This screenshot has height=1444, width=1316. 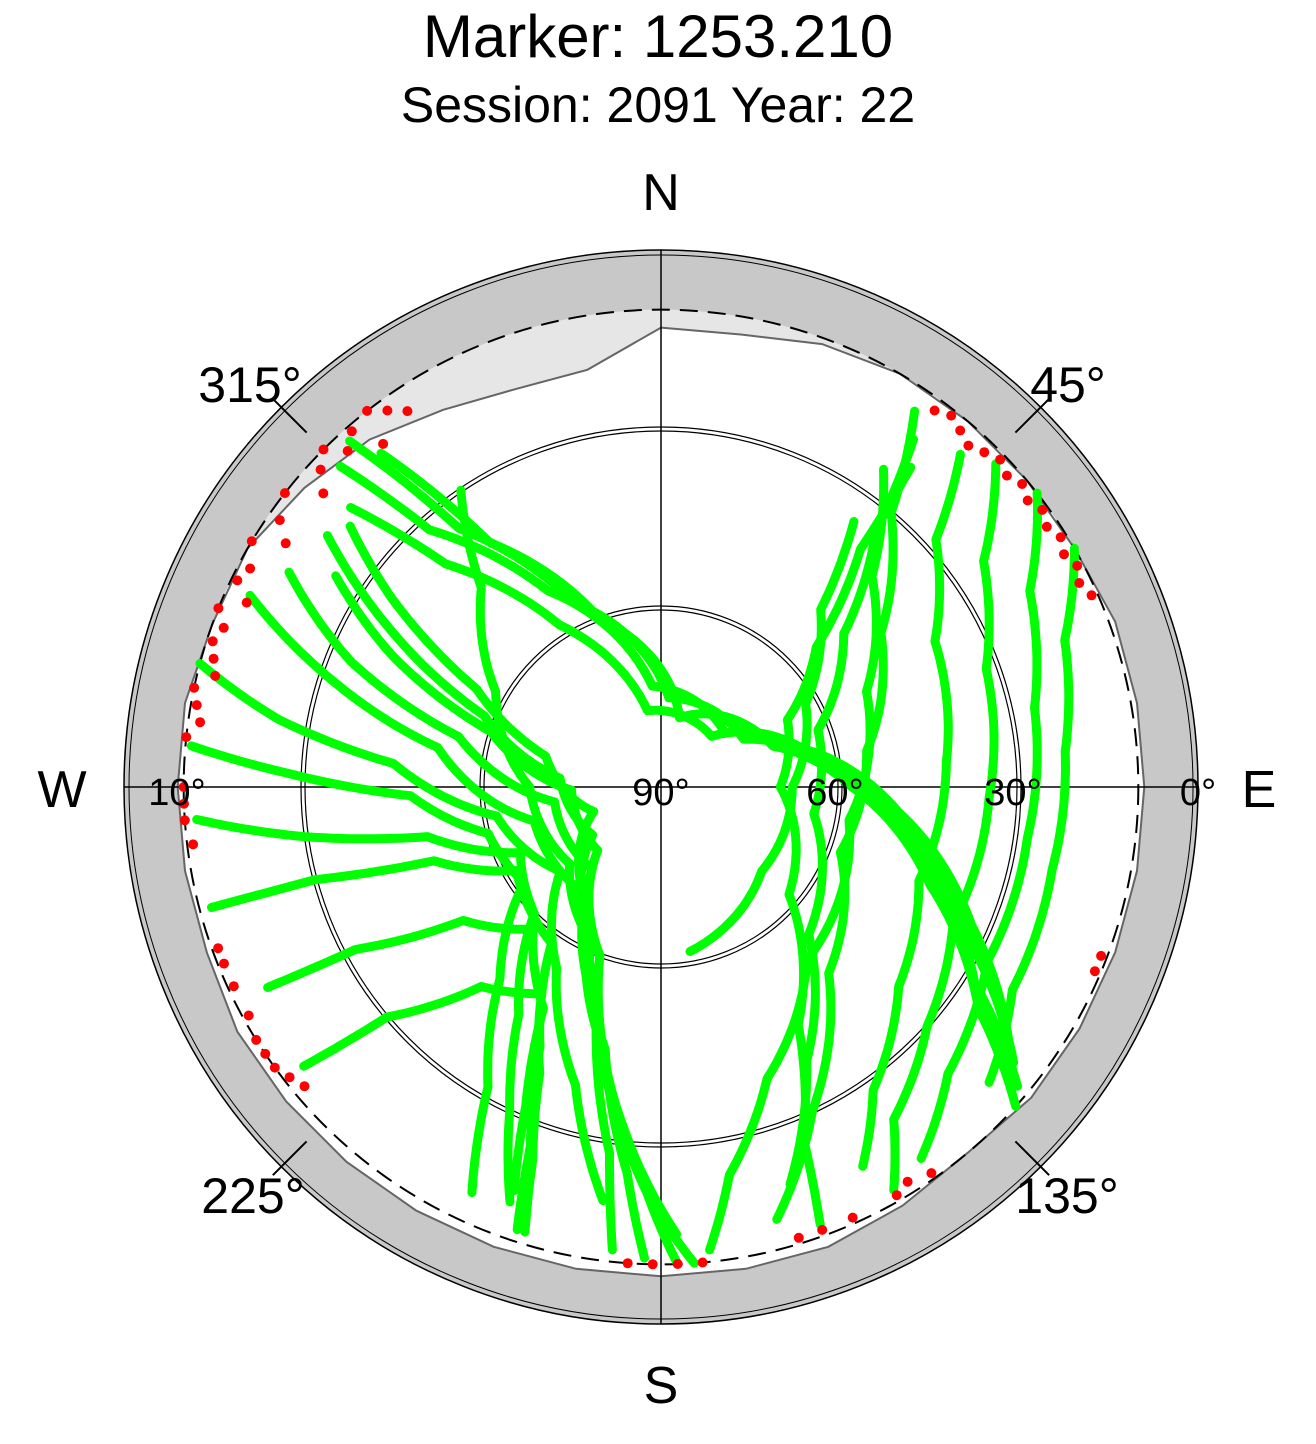 I want to click on elevation-label-60: 60°, so click(x=834, y=793).